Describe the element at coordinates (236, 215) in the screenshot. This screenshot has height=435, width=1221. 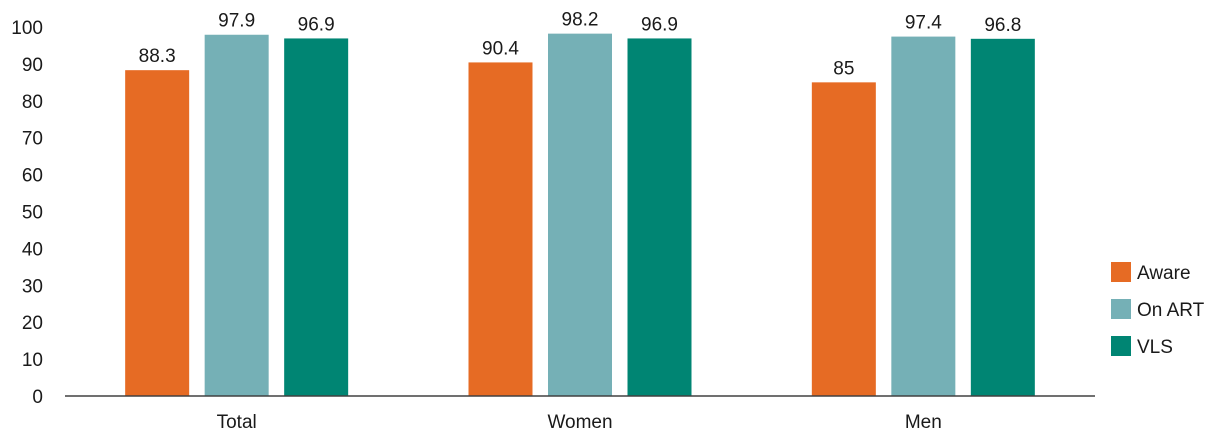
I see `bar-on-art-total` at that location.